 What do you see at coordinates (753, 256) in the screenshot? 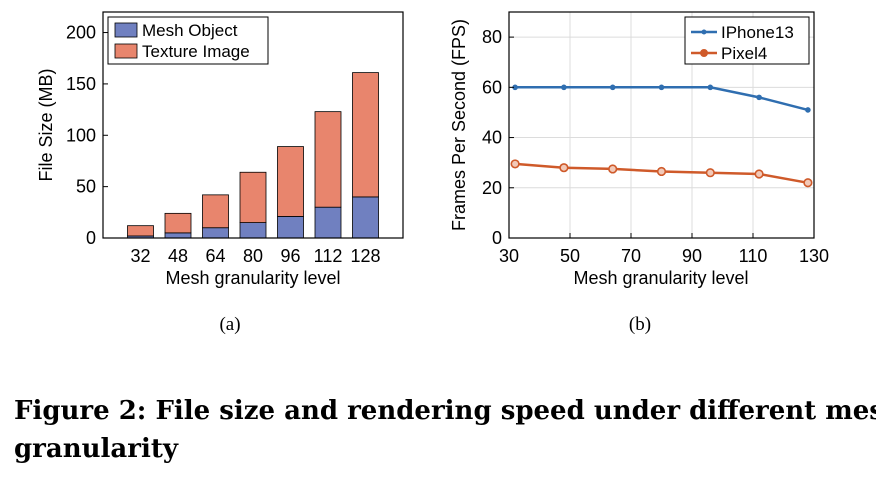
I see `x-tick-label: 110` at bounding box center [753, 256].